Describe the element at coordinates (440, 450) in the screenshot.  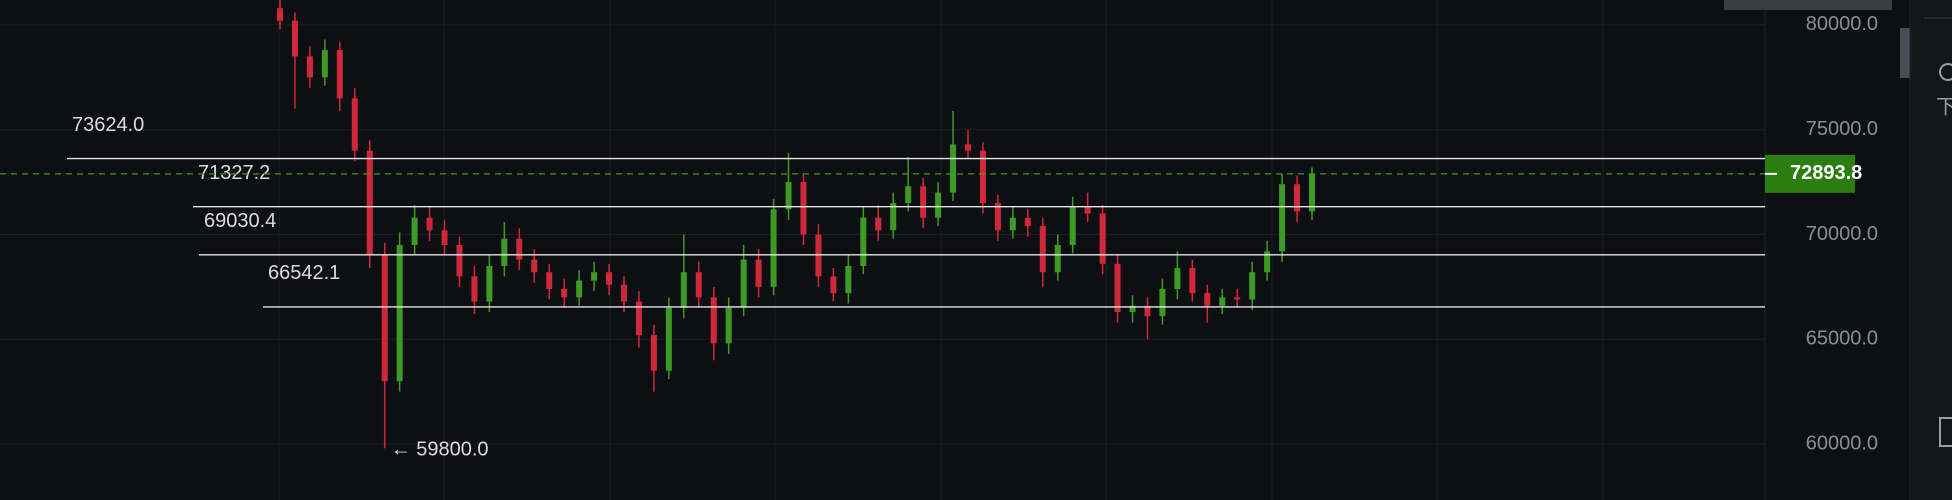
I see `low-annotation: ← 59800.0` at that location.